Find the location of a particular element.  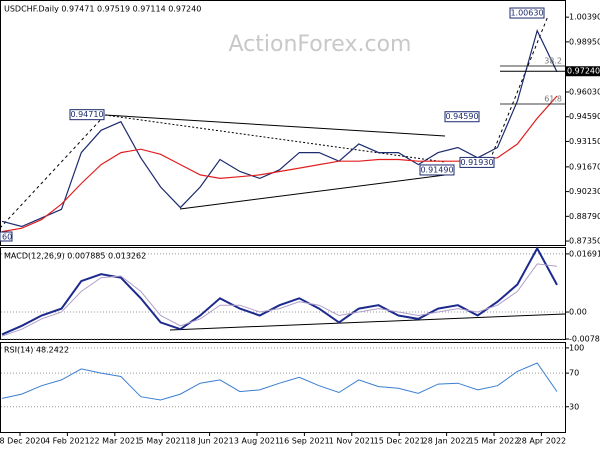

x-tick-label: 28 Apr 2022 is located at coordinates (541, 441).